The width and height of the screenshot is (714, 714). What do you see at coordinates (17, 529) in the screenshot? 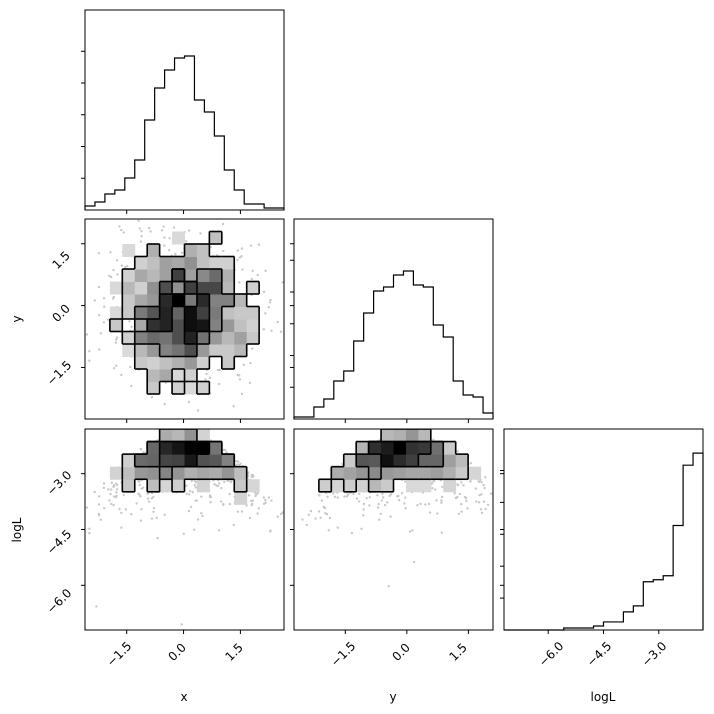
I see `axis-label-logL-left: logL` at bounding box center [17, 529].